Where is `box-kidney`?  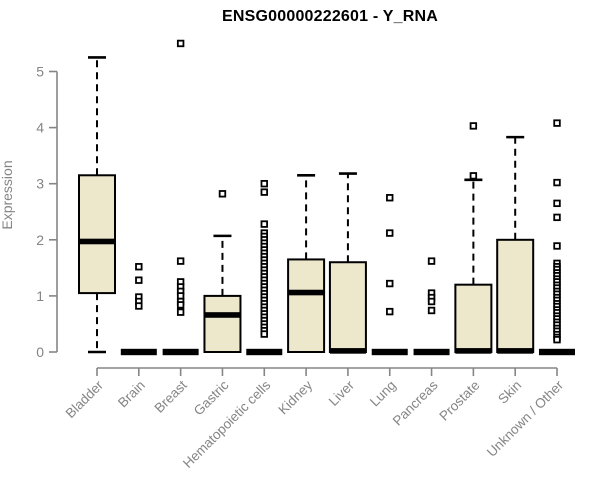 box-kidney is located at coordinates (306, 263).